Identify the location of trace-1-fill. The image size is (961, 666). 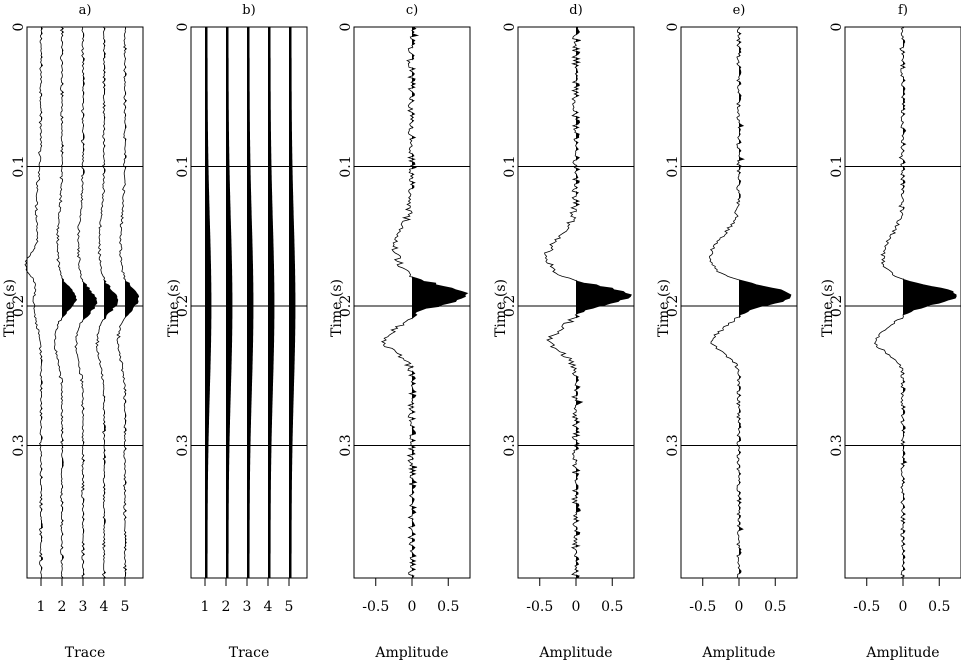
(208, 302).